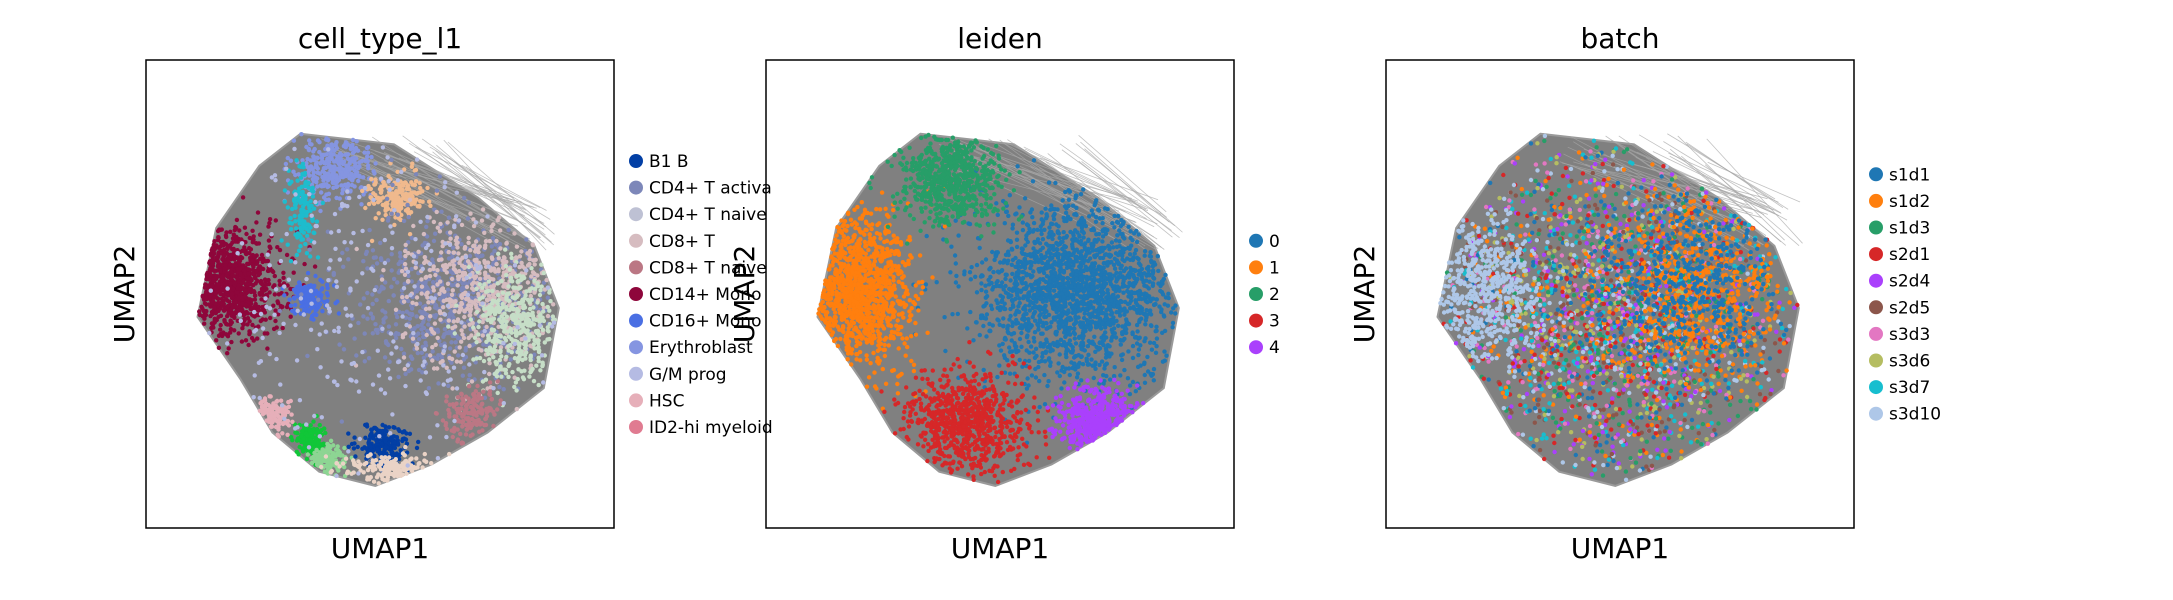 Image resolution: width=2173 pixels, height=600 pixels. What do you see at coordinates (636, 214) in the screenshot?
I see `legend-marker` at bounding box center [636, 214].